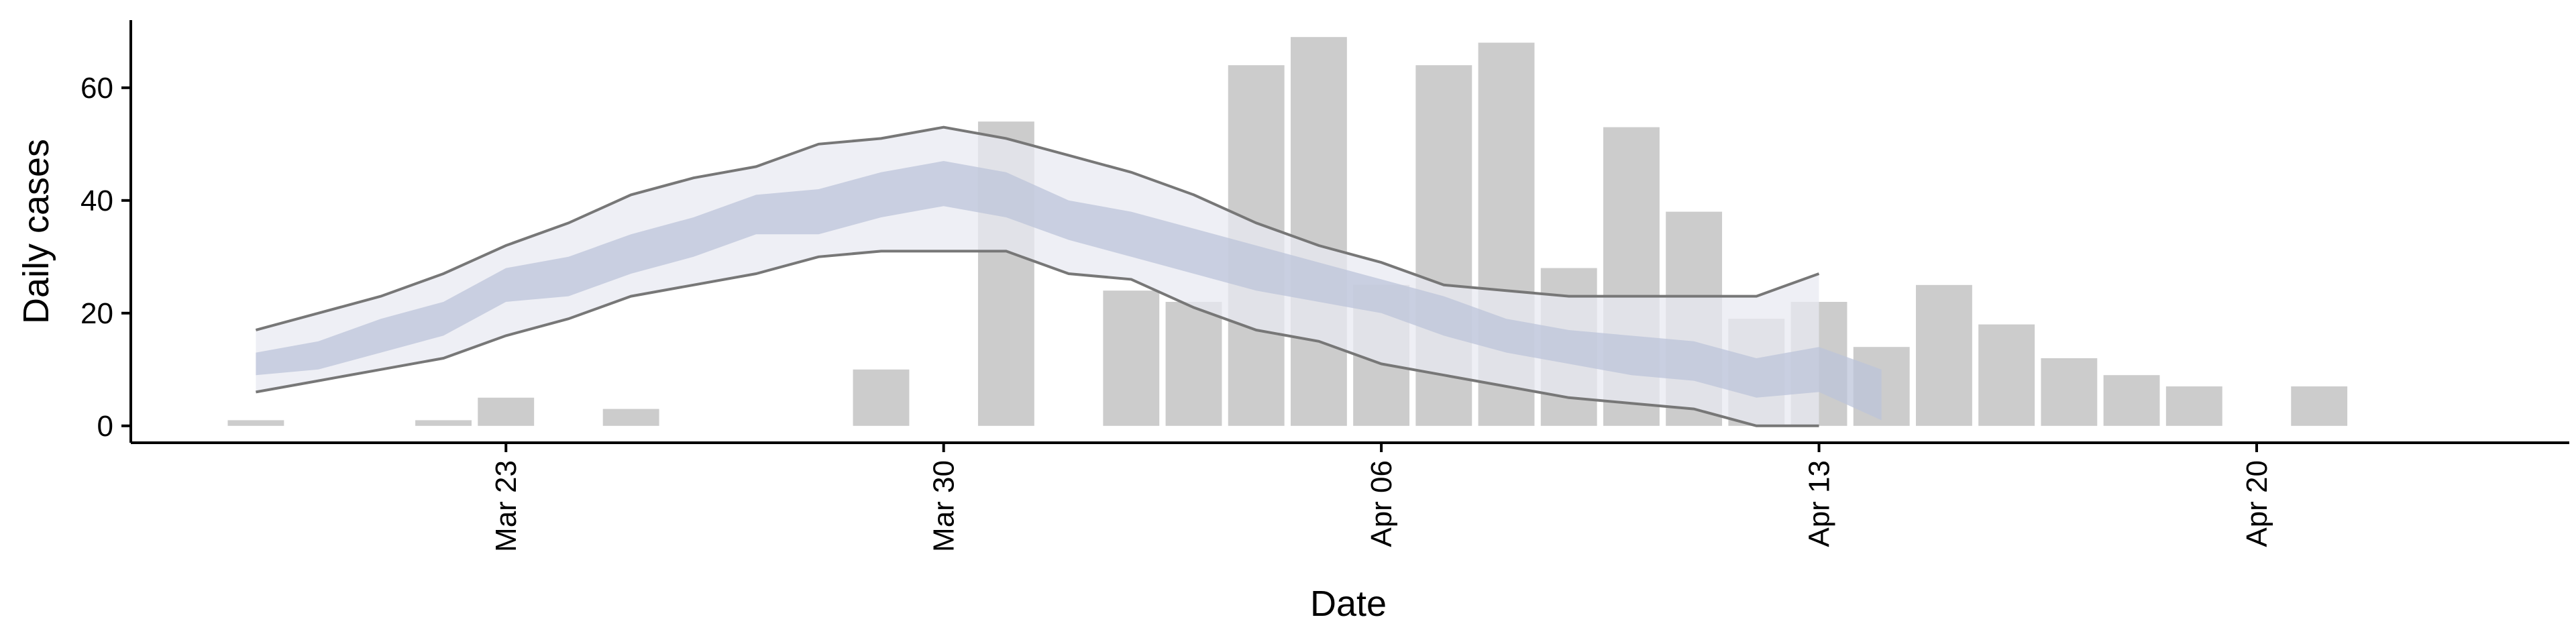 Image resolution: width=2576 pixels, height=644 pixels. Describe the element at coordinates (1381, 503) in the screenshot. I see `x-tick-label: Apr 06` at that location.